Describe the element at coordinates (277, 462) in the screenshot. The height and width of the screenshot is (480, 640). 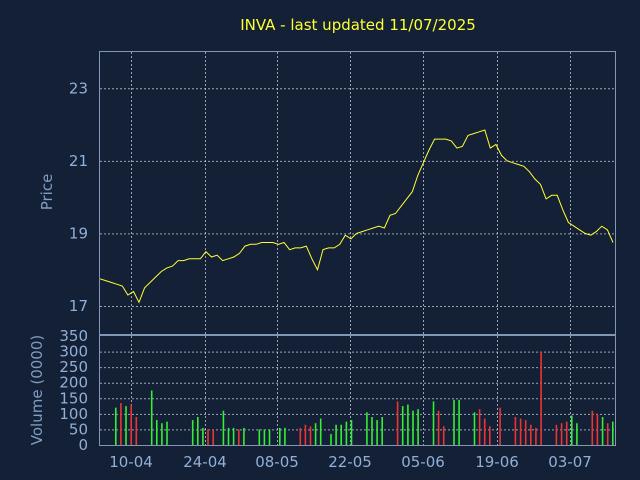
I see `date-tick-label: 08-05` at that location.